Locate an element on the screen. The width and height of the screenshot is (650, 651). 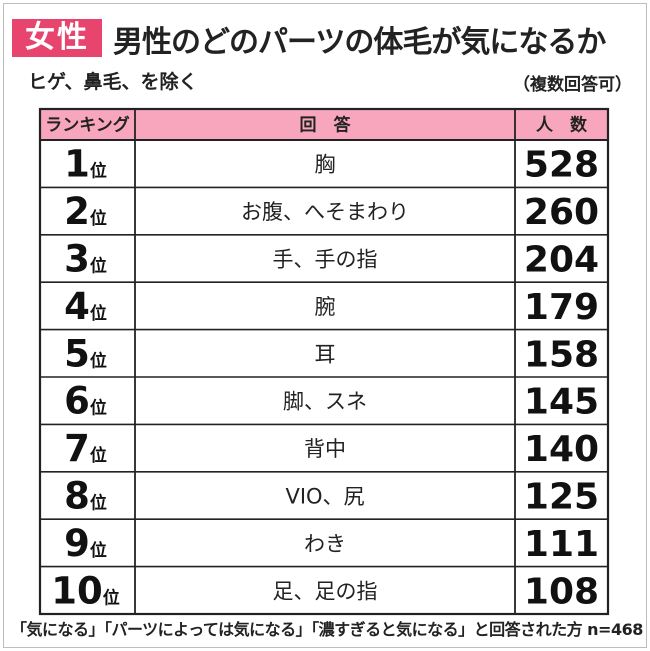
answer-cell: VIO、尻 is located at coordinates (324, 497).